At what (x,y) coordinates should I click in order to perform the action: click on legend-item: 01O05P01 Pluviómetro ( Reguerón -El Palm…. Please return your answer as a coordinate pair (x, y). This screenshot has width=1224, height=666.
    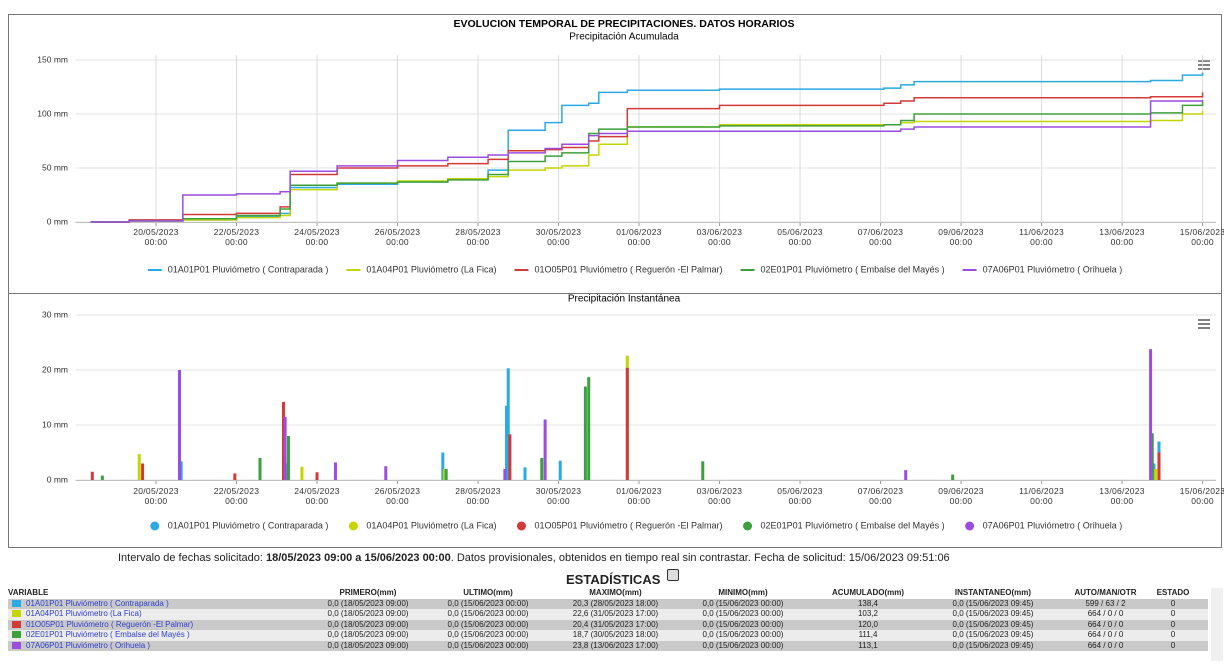
    Looking at the image, I should click on (619, 525).